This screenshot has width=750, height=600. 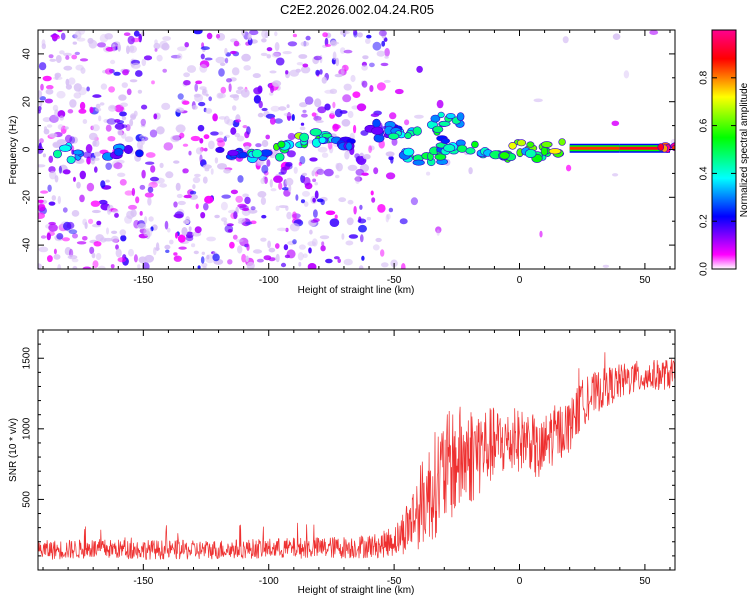 What do you see at coordinates (645, 280) in the screenshot?
I see `x-tick-label: 50` at bounding box center [645, 280].